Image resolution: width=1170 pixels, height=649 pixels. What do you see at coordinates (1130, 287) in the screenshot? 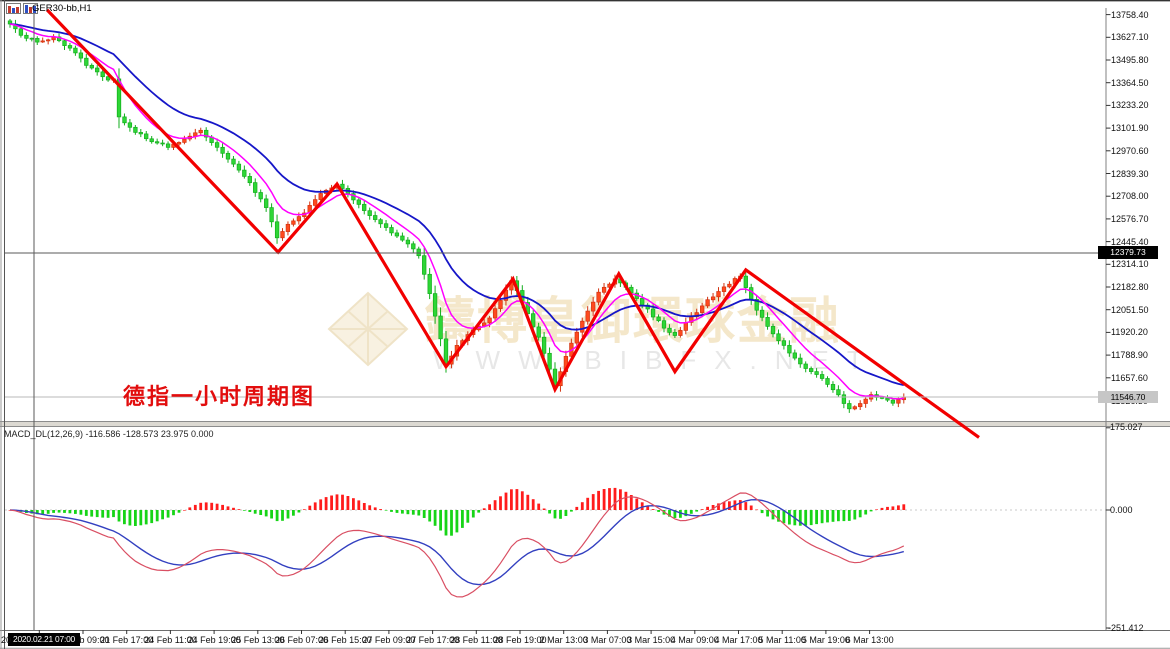
I see `price-axis-label: 12182.80` at bounding box center [1130, 287].